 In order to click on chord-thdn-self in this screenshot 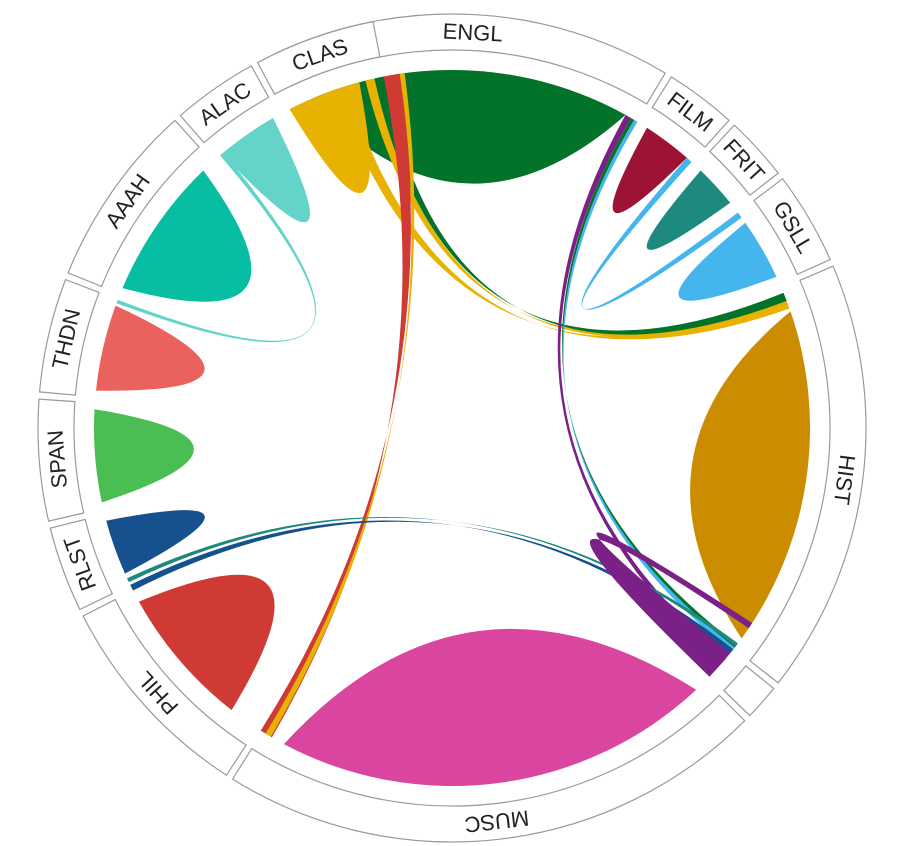, I will do `click(150, 348)`.